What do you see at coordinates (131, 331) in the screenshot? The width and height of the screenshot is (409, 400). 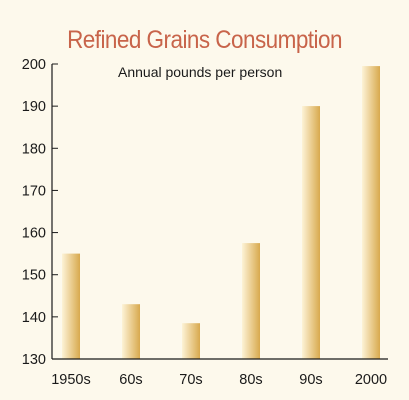 I see `bar-60s` at bounding box center [131, 331].